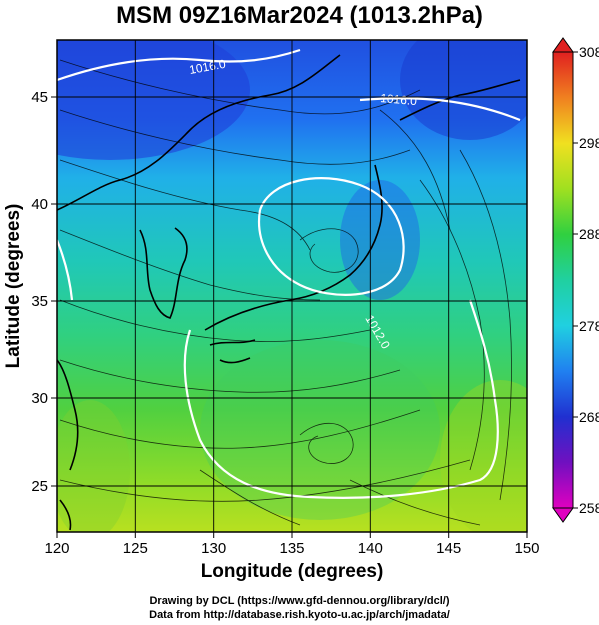 This screenshot has width=599, height=625. What do you see at coordinates (39, 301) in the screenshot?
I see `y-tick-label: 35` at bounding box center [39, 301].